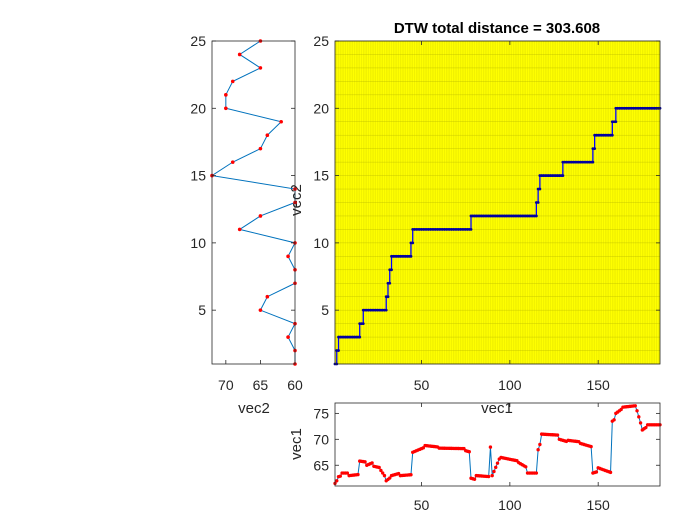 Image resolution: width=700 pixels, height=525 pixels. What do you see at coordinates (198, 243) in the screenshot?
I see `vec2-y-tick-label: 10` at bounding box center [198, 243].